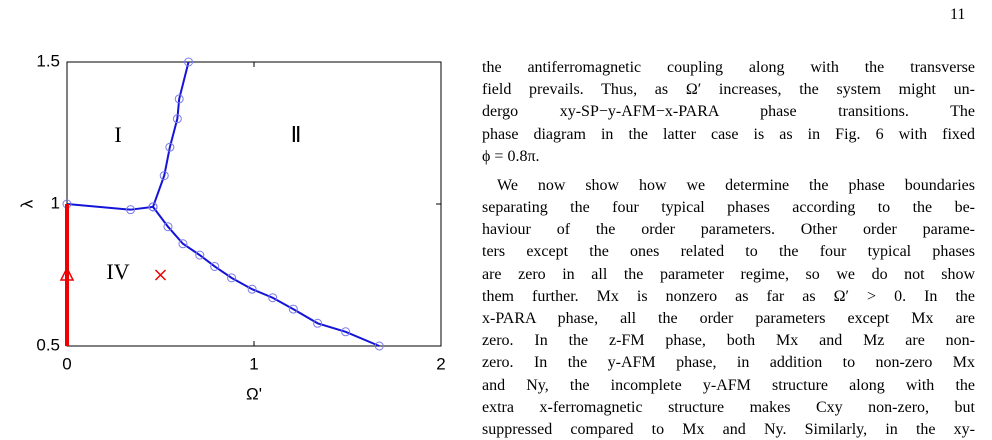  I want to click on page-number: 11, so click(958, 14).